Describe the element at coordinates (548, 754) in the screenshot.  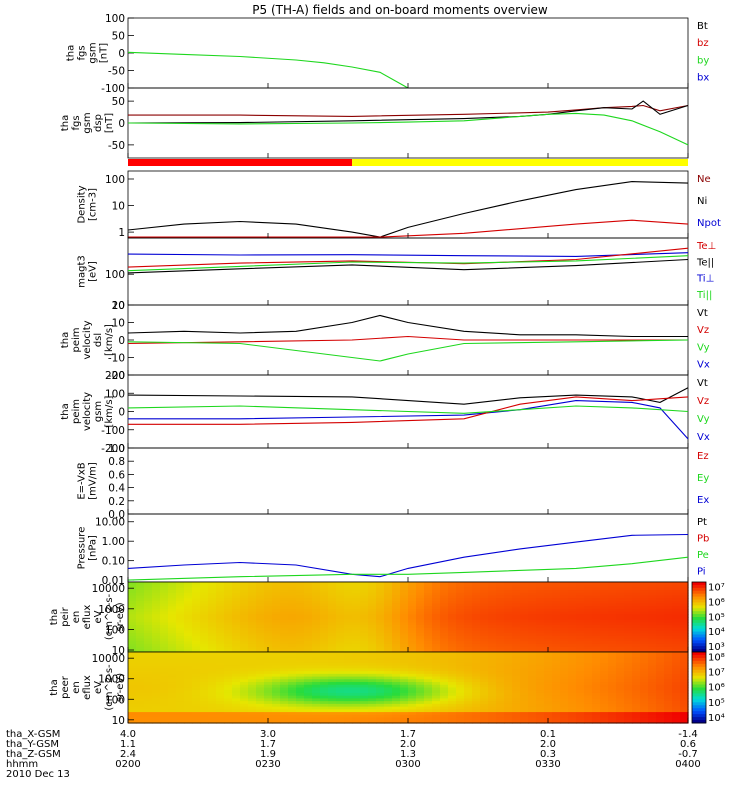
I see `ephemeris-value: 0.3` at that location.